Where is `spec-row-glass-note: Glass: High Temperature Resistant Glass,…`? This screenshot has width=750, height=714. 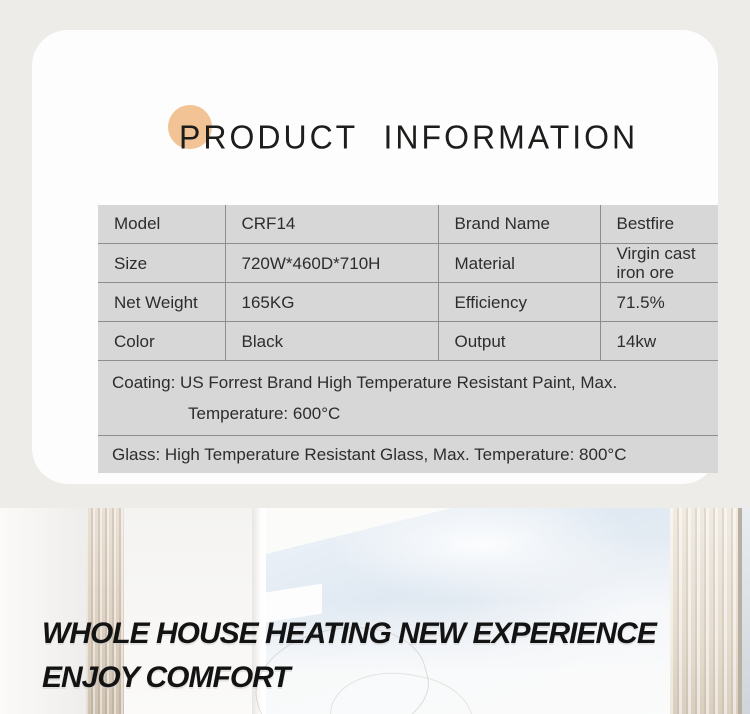
spec-row-glass-note: Glass: High Temperature Resistant Glass,… is located at coordinates (408, 454).